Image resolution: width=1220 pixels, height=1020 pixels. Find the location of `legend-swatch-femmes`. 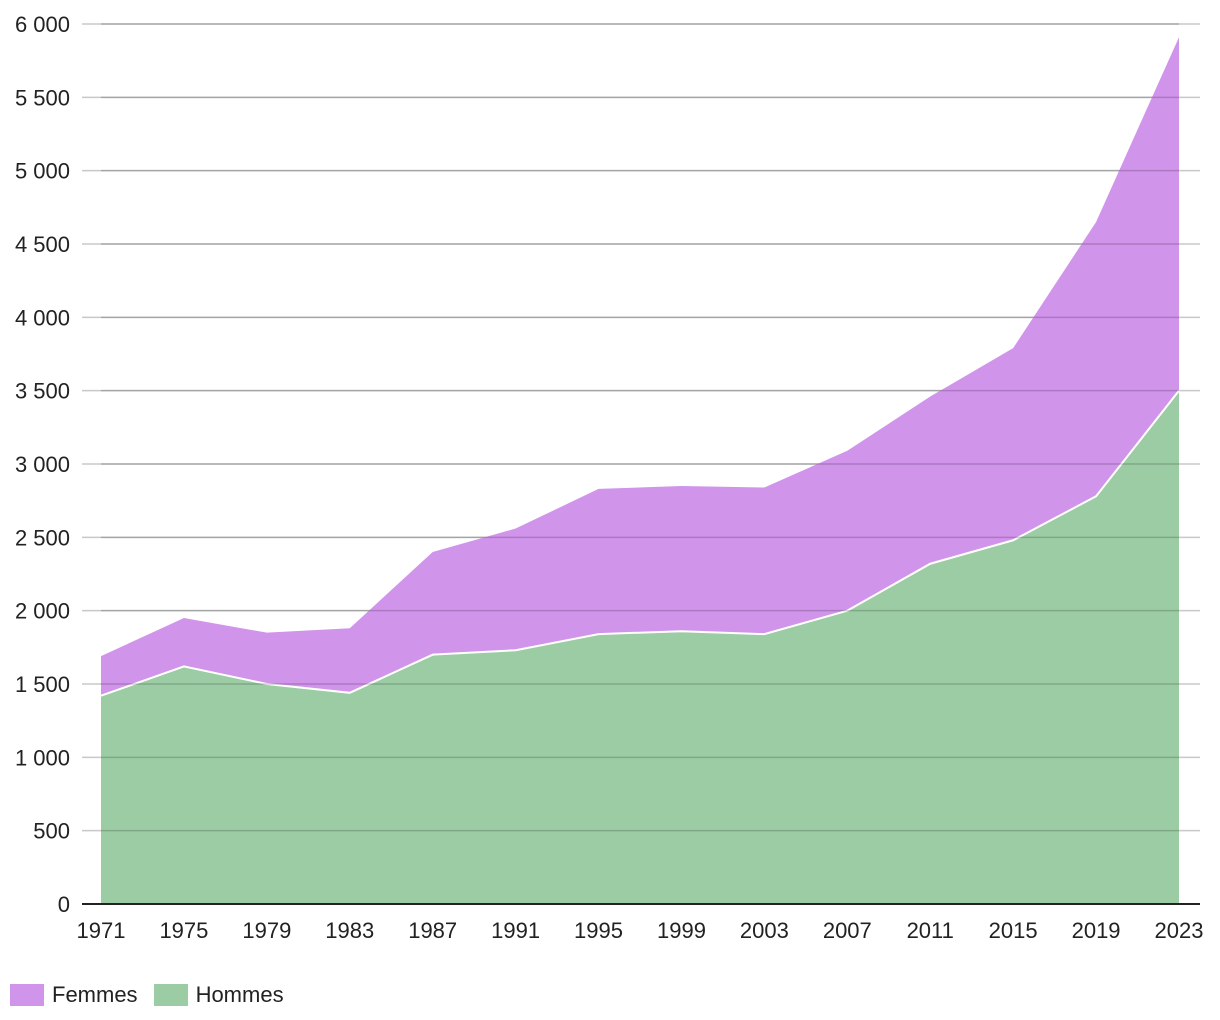

legend-swatch-femmes is located at coordinates (27, 995).